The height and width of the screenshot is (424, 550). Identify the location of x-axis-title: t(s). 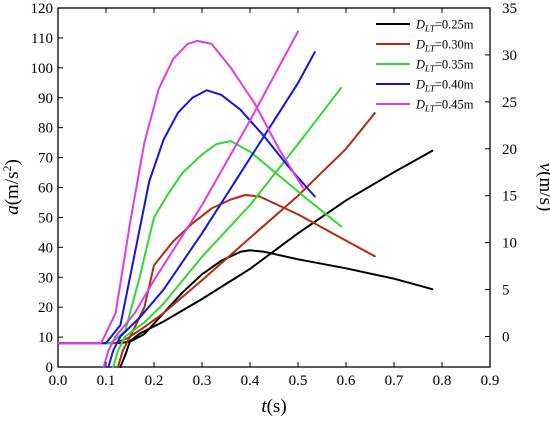
(273, 406).